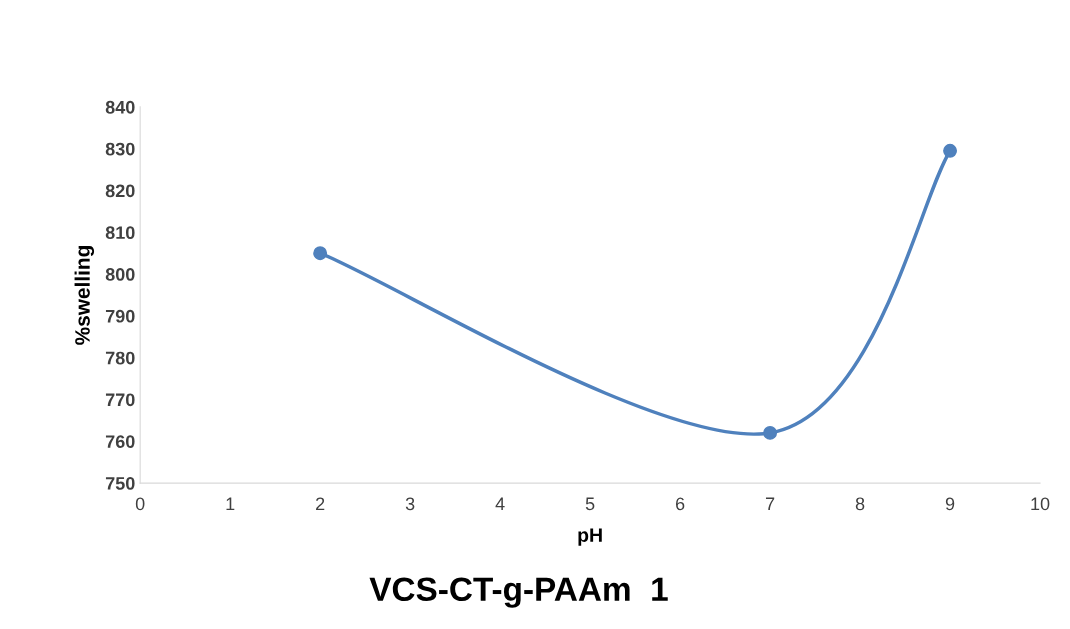 Image resolution: width=1070 pixels, height=629 pixels. I want to click on y-tick-label: 780, so click(120, 358).